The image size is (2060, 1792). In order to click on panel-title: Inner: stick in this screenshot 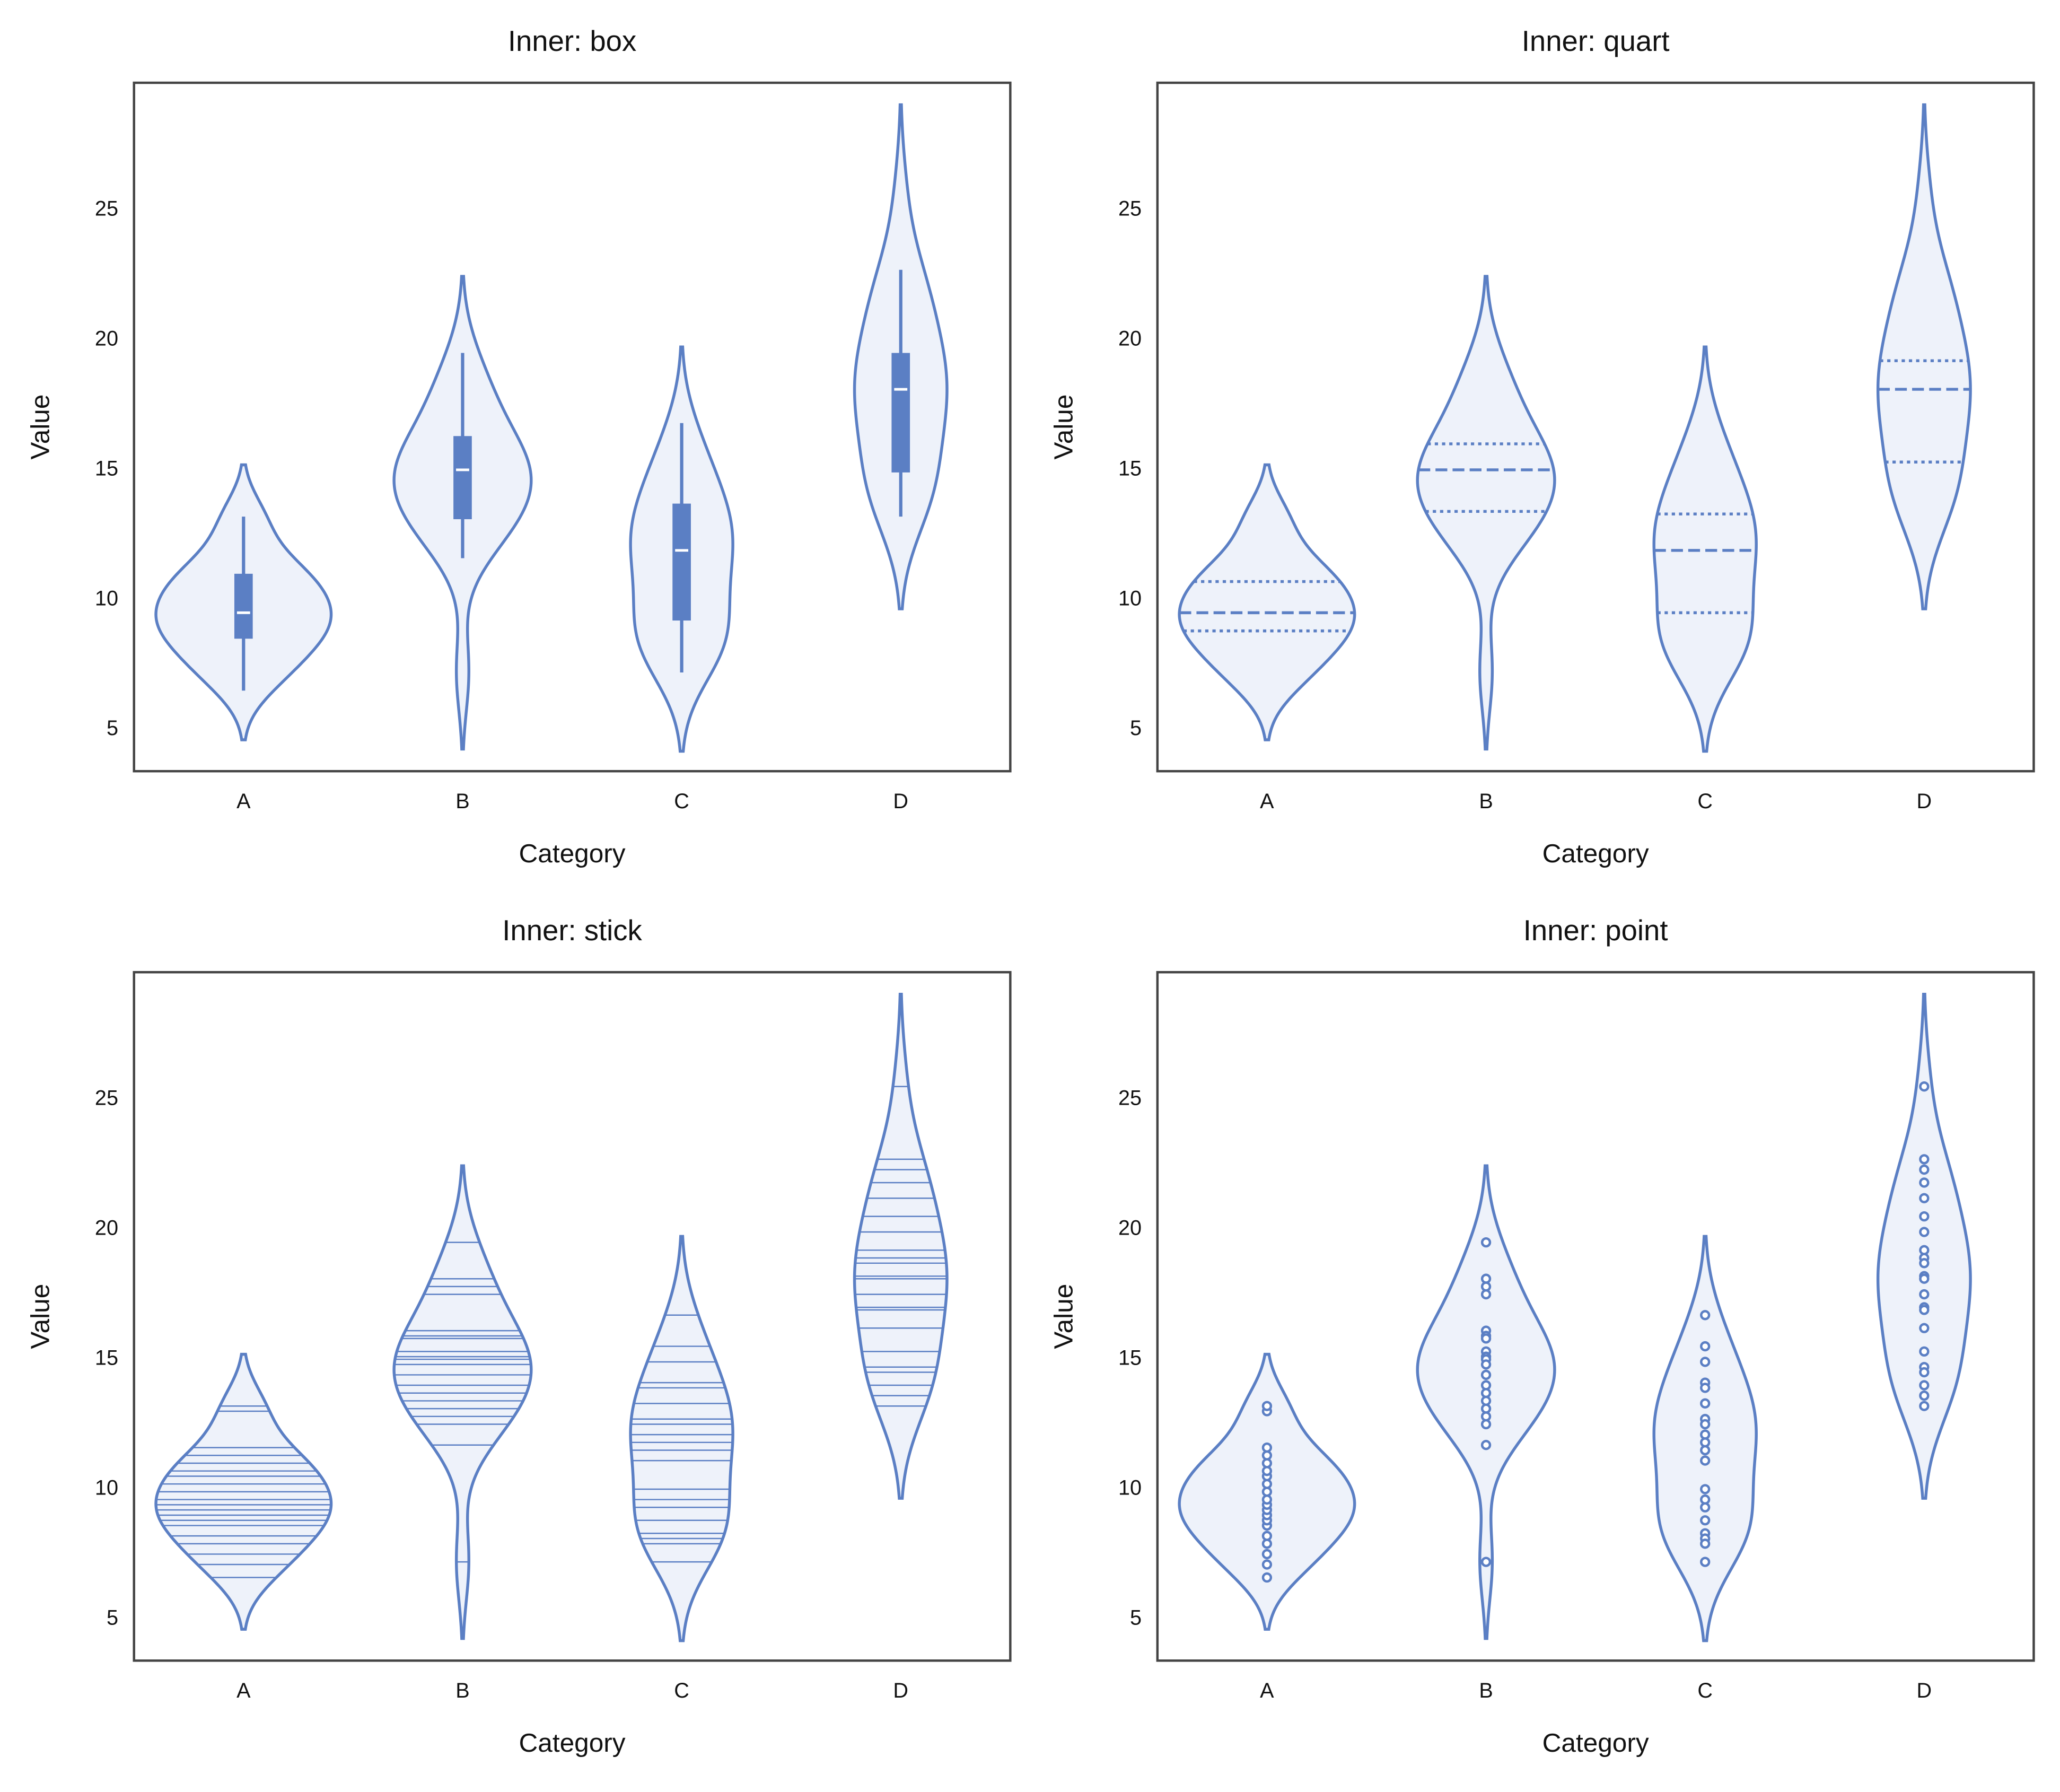, I will do `click(572, 930)`.